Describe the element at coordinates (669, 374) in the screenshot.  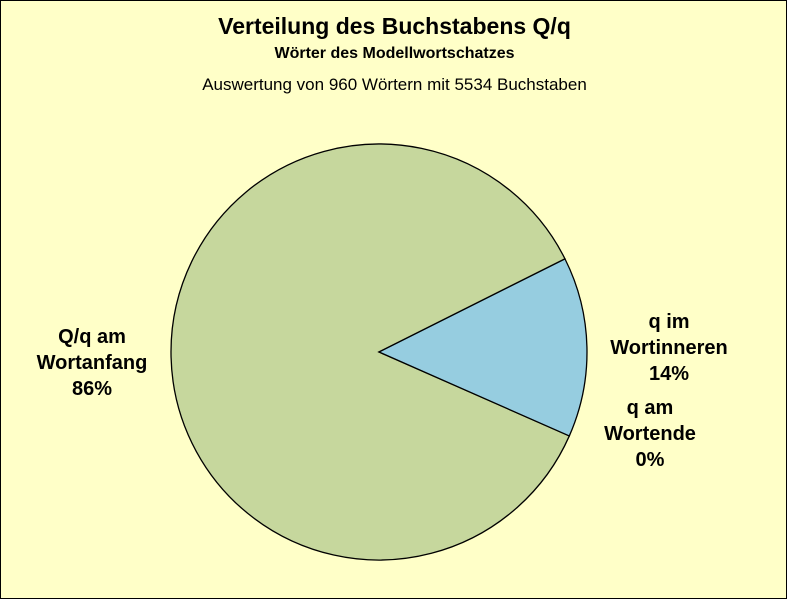
I see `slice-label-value: 14%` at that location.